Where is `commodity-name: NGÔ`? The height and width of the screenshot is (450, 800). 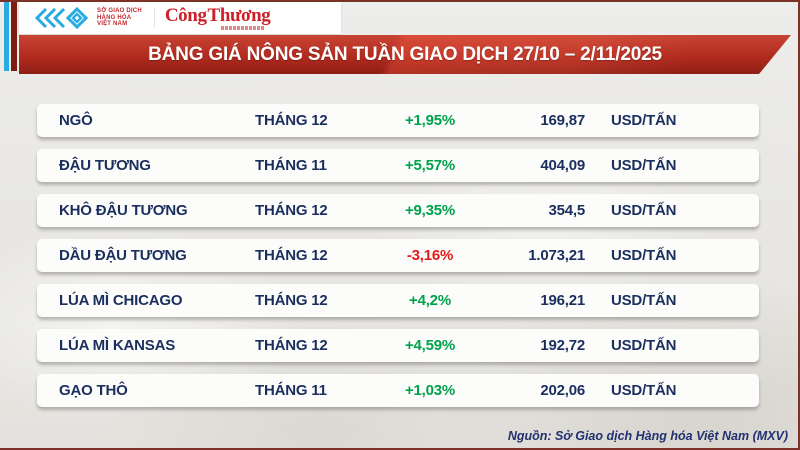
commodity-name: NGÔ is located at coordinates (76, 120).